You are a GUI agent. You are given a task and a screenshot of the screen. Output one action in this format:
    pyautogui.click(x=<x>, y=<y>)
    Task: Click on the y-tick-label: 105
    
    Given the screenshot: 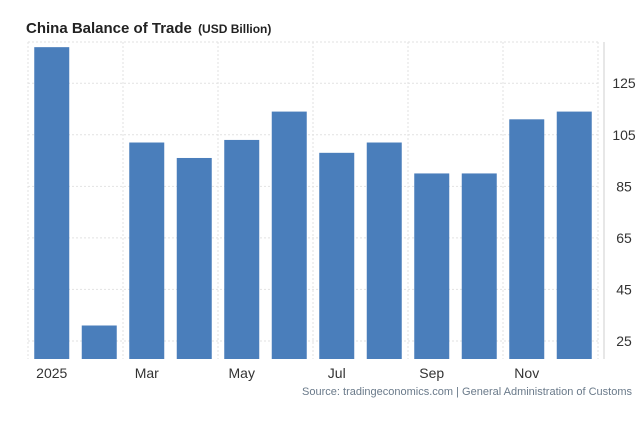 What is the action you would take?
    pyautogui.click(x=624, y=135)
    